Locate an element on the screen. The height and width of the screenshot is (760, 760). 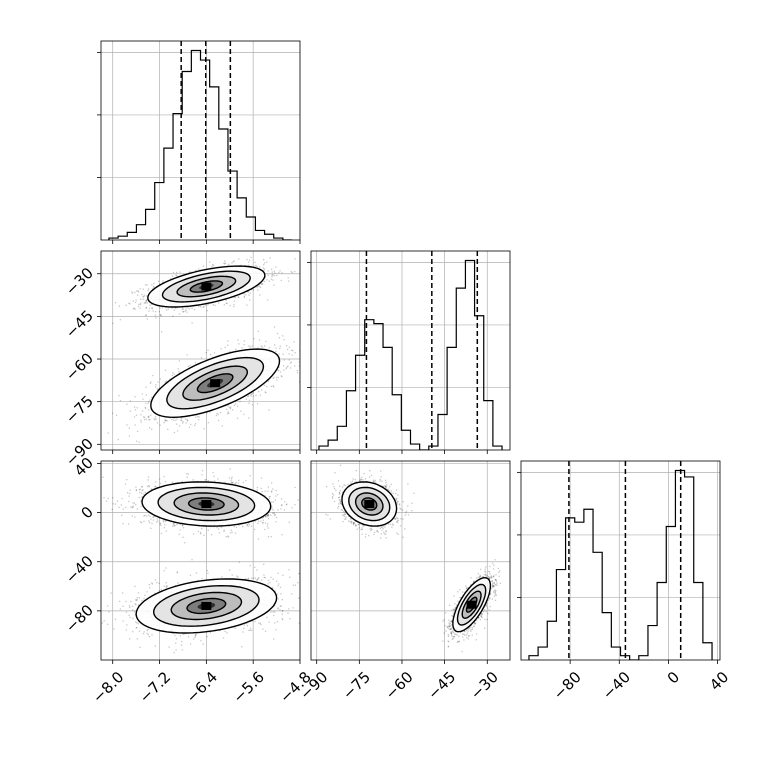
x-tick-label: −80 is located at coordinates (567, 685).